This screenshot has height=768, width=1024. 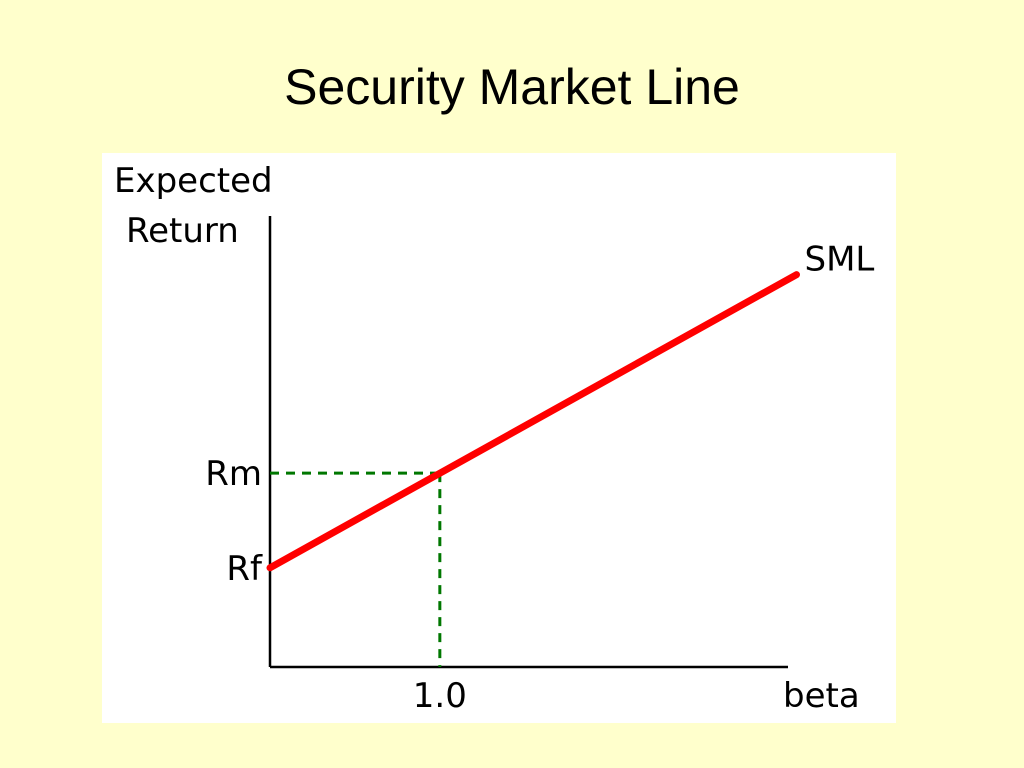 What do you see at coordinates (512, 87) in the screenshot?
I see `page-title: Security Market Line` at bounding box center [512, 87].